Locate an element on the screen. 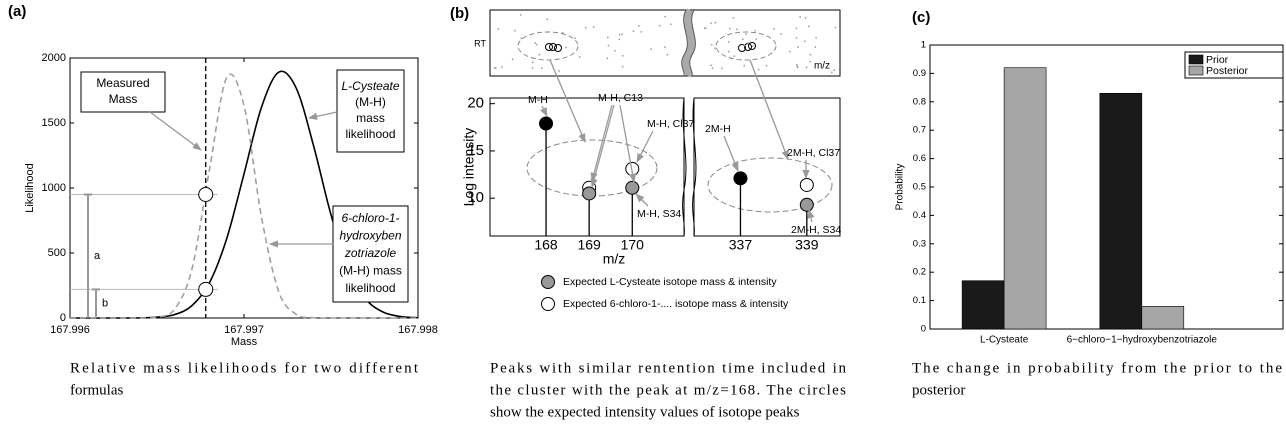 This screenshot has width=1286, height=430. x-tick-label: 168 is located at coordinates (546, 245).